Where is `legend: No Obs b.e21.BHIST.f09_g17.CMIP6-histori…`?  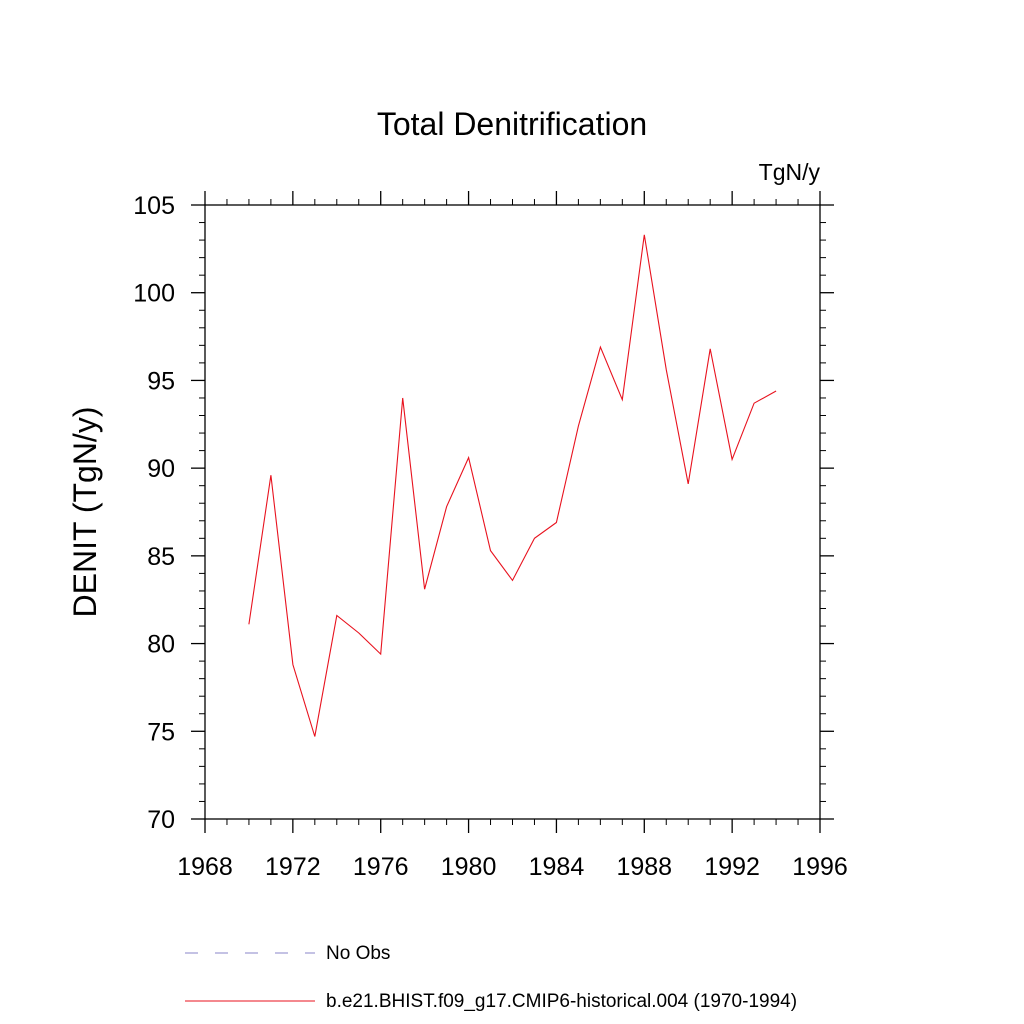
legend: No Obs b.e21.BHIST.f09_g17.CMIP6-histori… is located at coordinates (491, 977).